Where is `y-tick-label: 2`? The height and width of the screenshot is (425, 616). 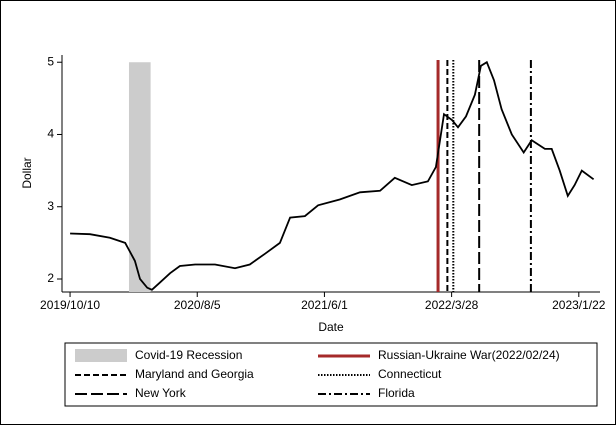 y-tick-label: 2 is located at coordinates (50, 278).